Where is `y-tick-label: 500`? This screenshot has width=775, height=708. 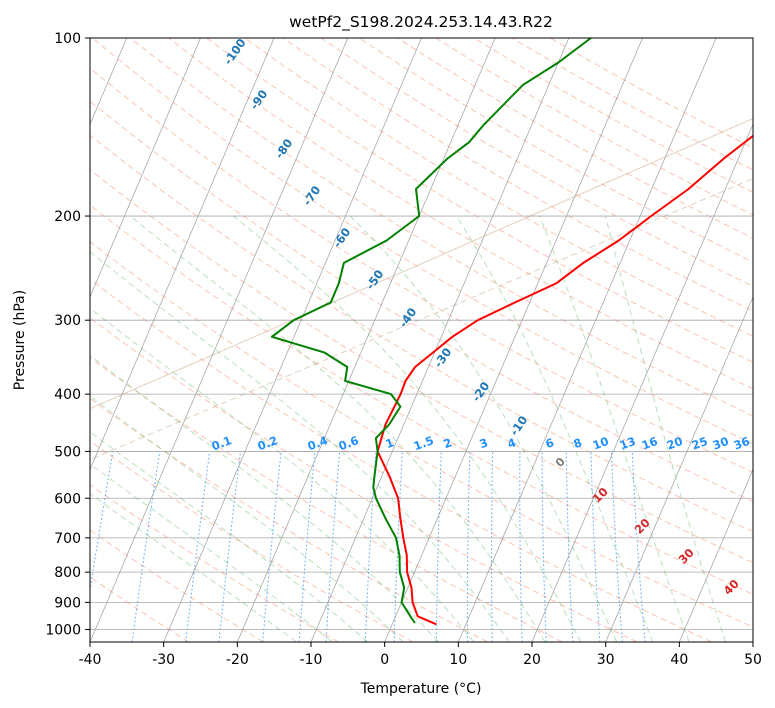 y-tick-label: 500 is located at coordinates (67, 452).